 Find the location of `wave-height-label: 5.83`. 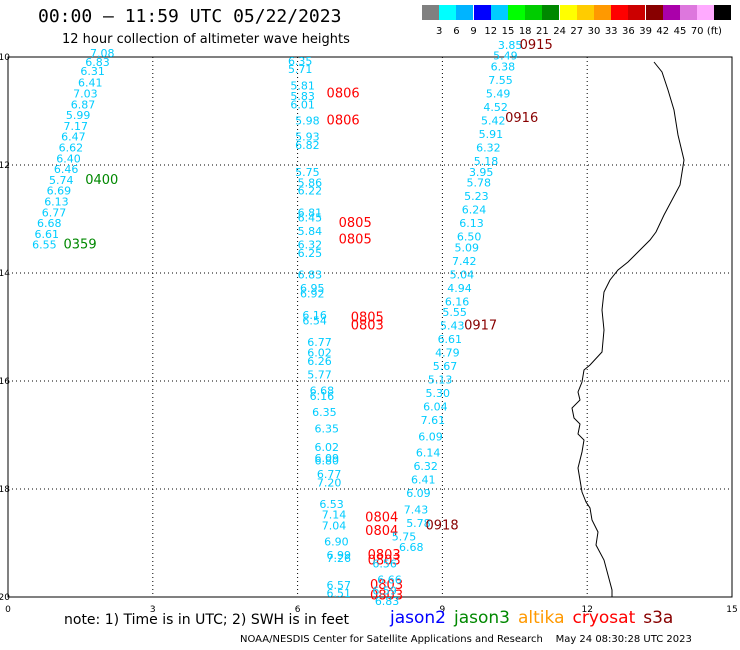

wave-height-label: 5.83 is located at coordinates (302, 96).